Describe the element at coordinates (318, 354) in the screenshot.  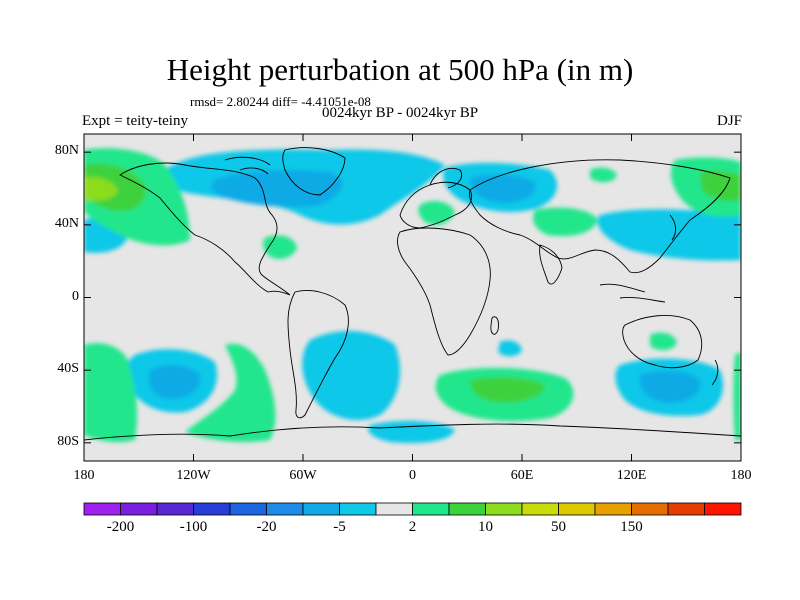
I see `coastline-south-america` at that location.